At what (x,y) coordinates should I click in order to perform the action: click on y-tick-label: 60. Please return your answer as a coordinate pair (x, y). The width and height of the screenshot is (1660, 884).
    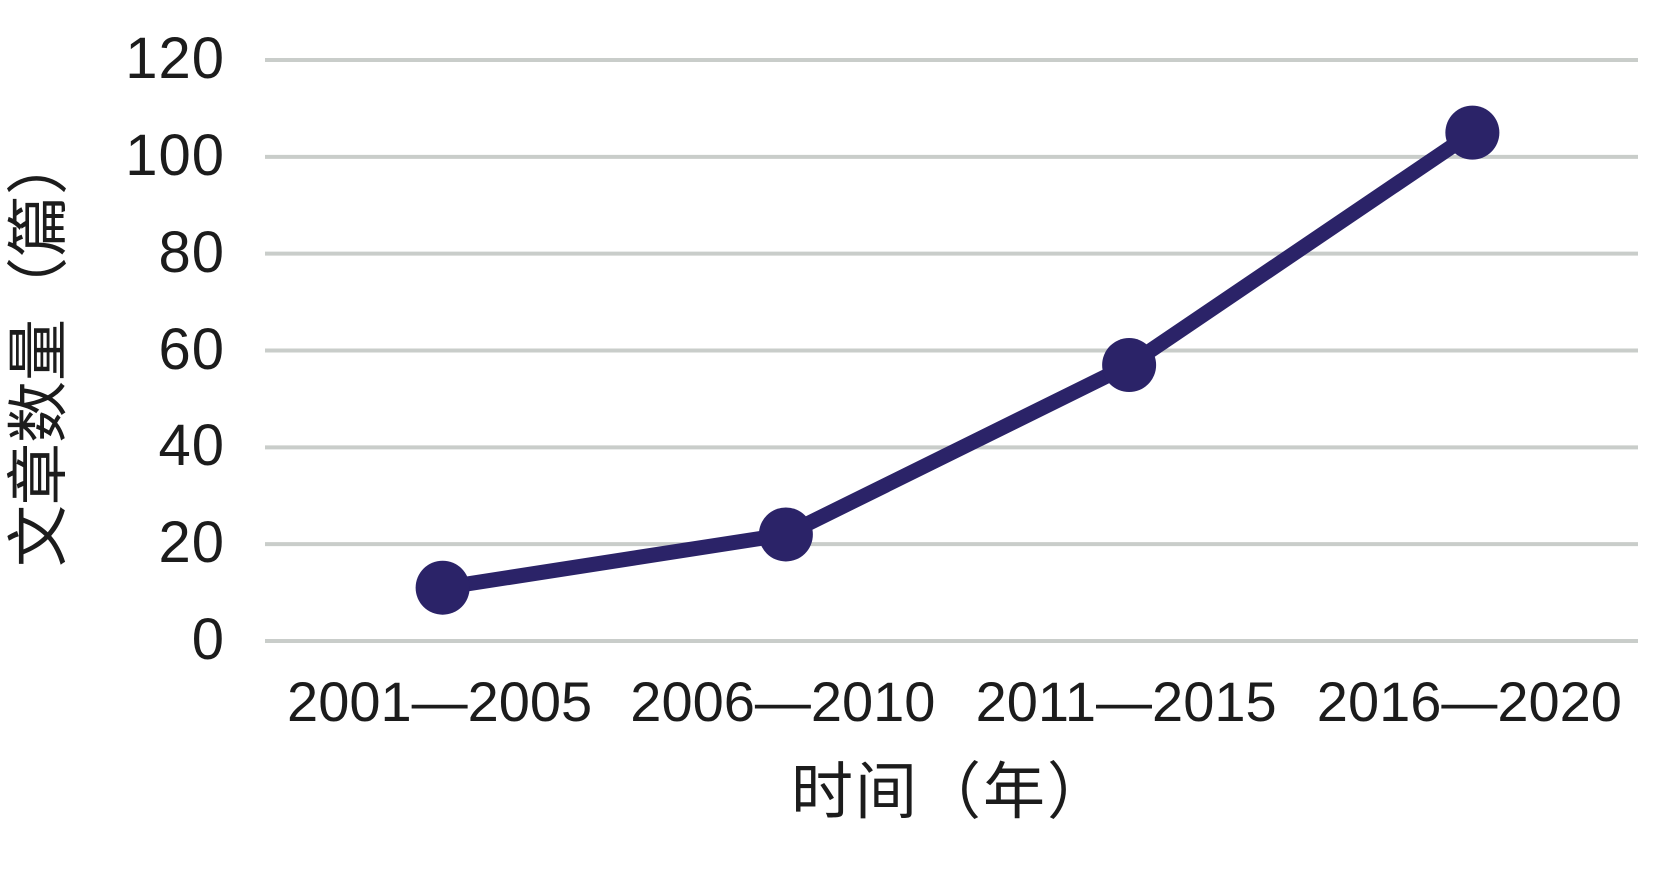
    Looking at the image, I should click on (191, 349).